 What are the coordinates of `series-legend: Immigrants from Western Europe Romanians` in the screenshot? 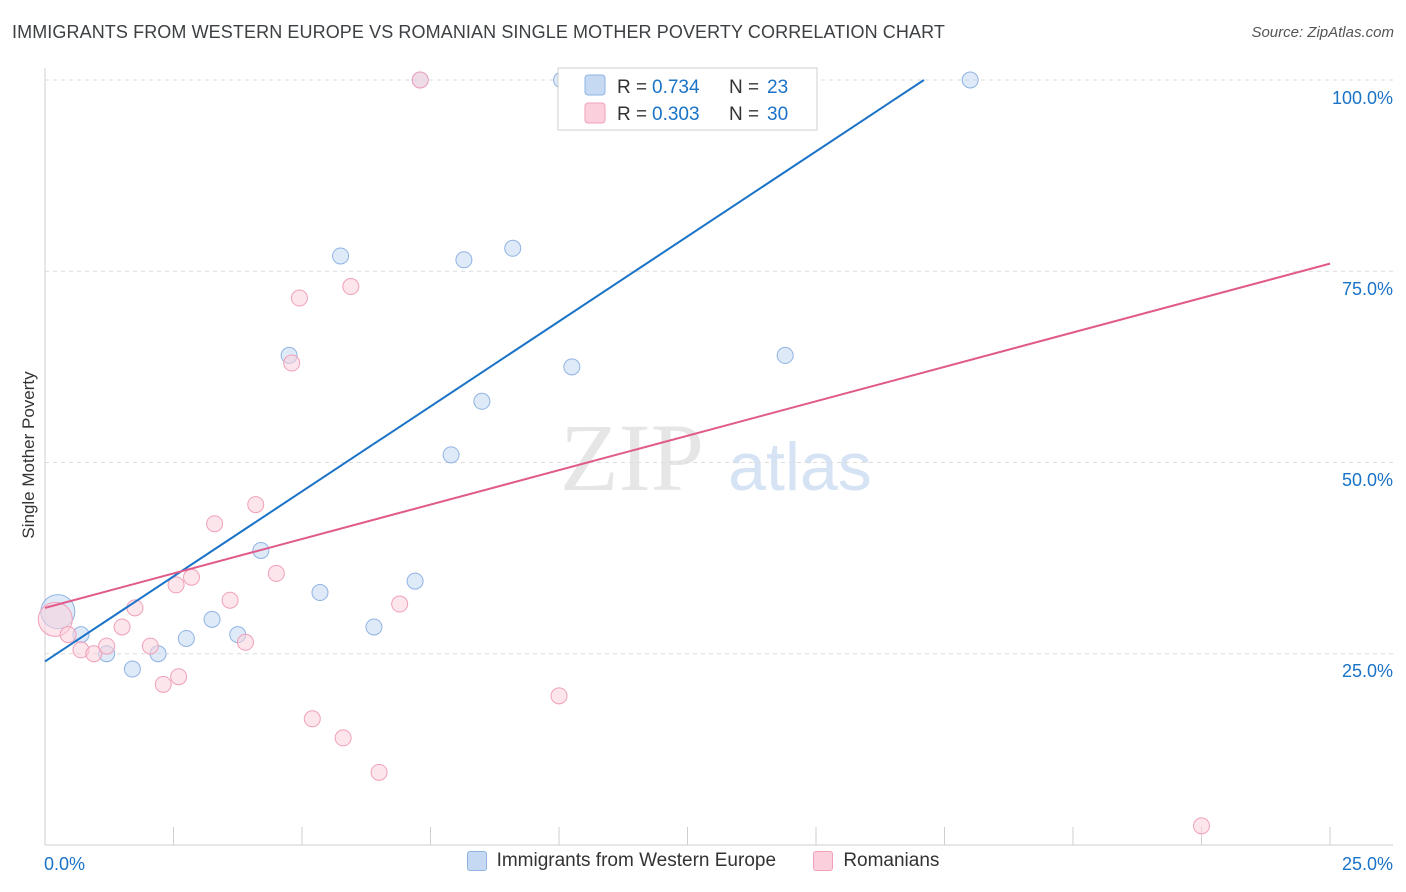 It's located at (703, 863).